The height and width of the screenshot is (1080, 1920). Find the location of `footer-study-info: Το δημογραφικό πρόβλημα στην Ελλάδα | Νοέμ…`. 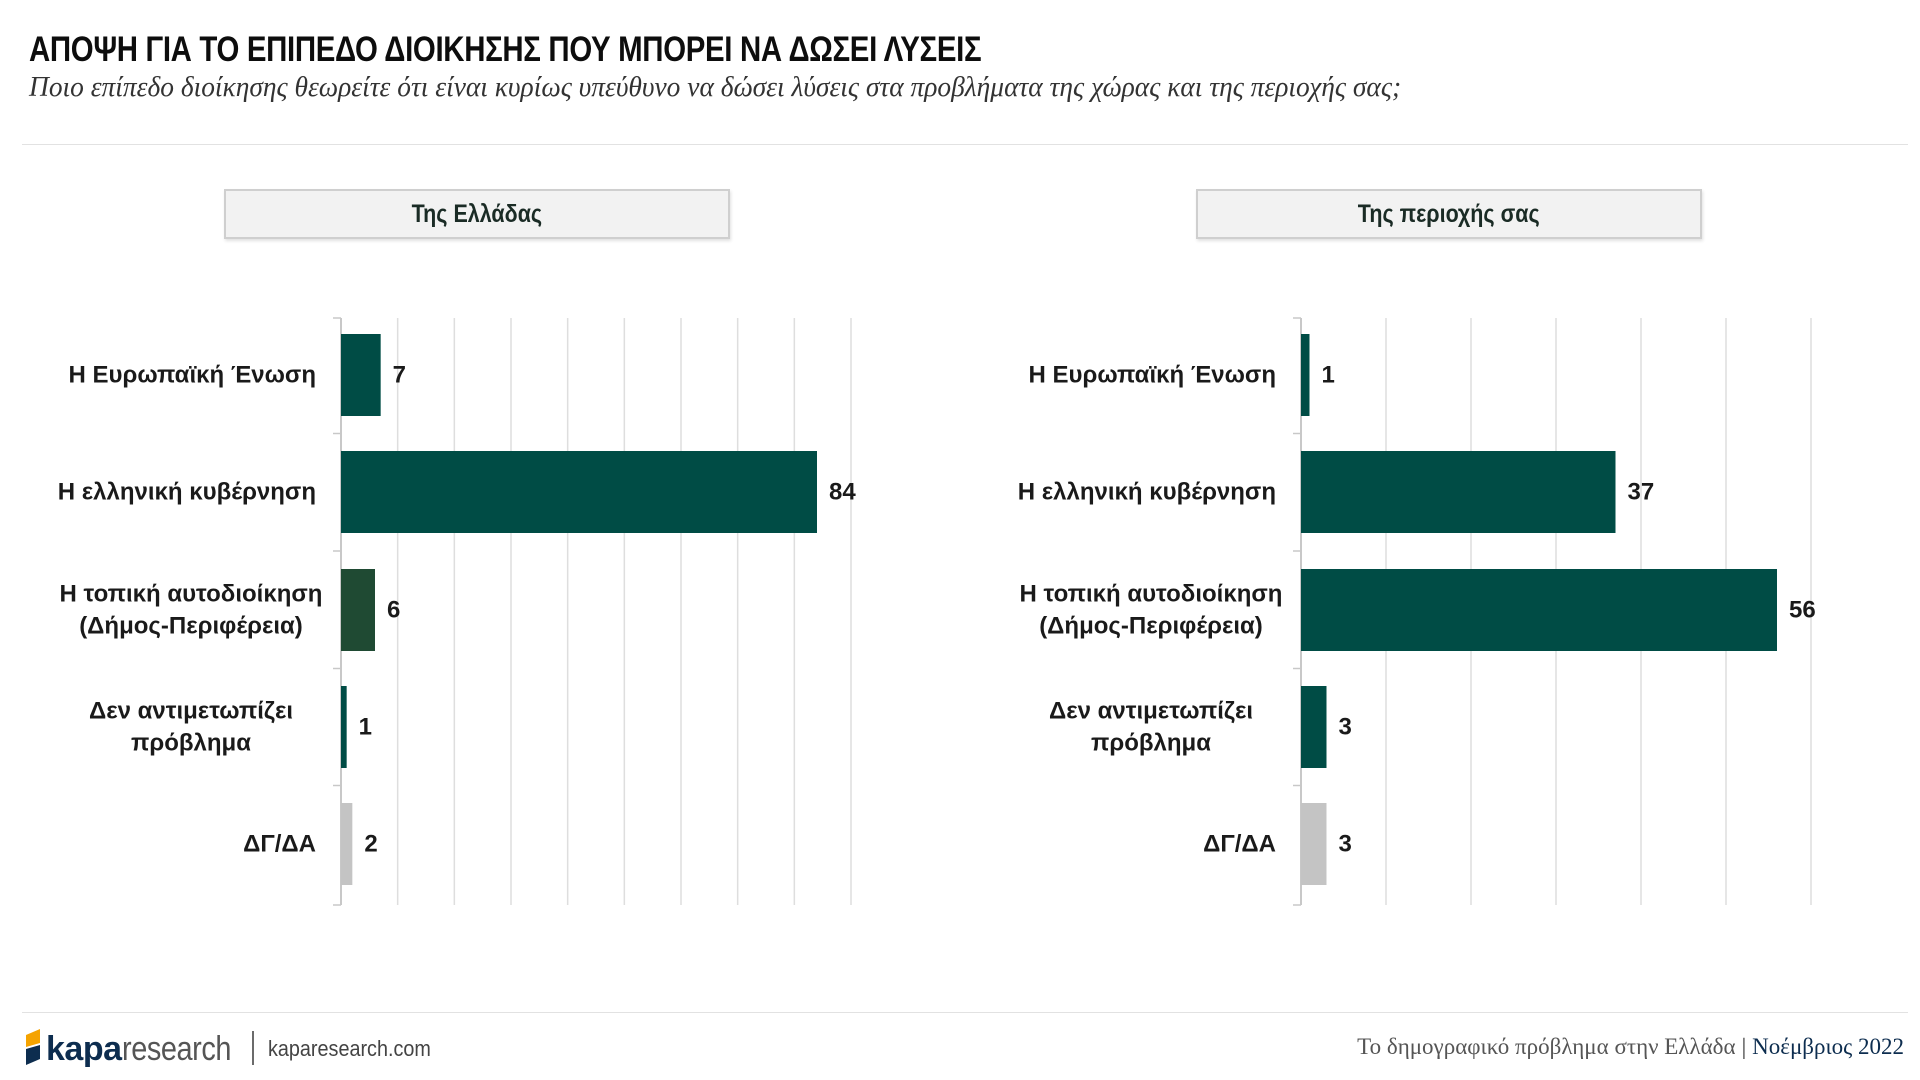

footer-study-info: Το δημογραφικό πρόβλημα στην Ελλάδα | Νοέμ… is located at coordinates (1630, 1047).